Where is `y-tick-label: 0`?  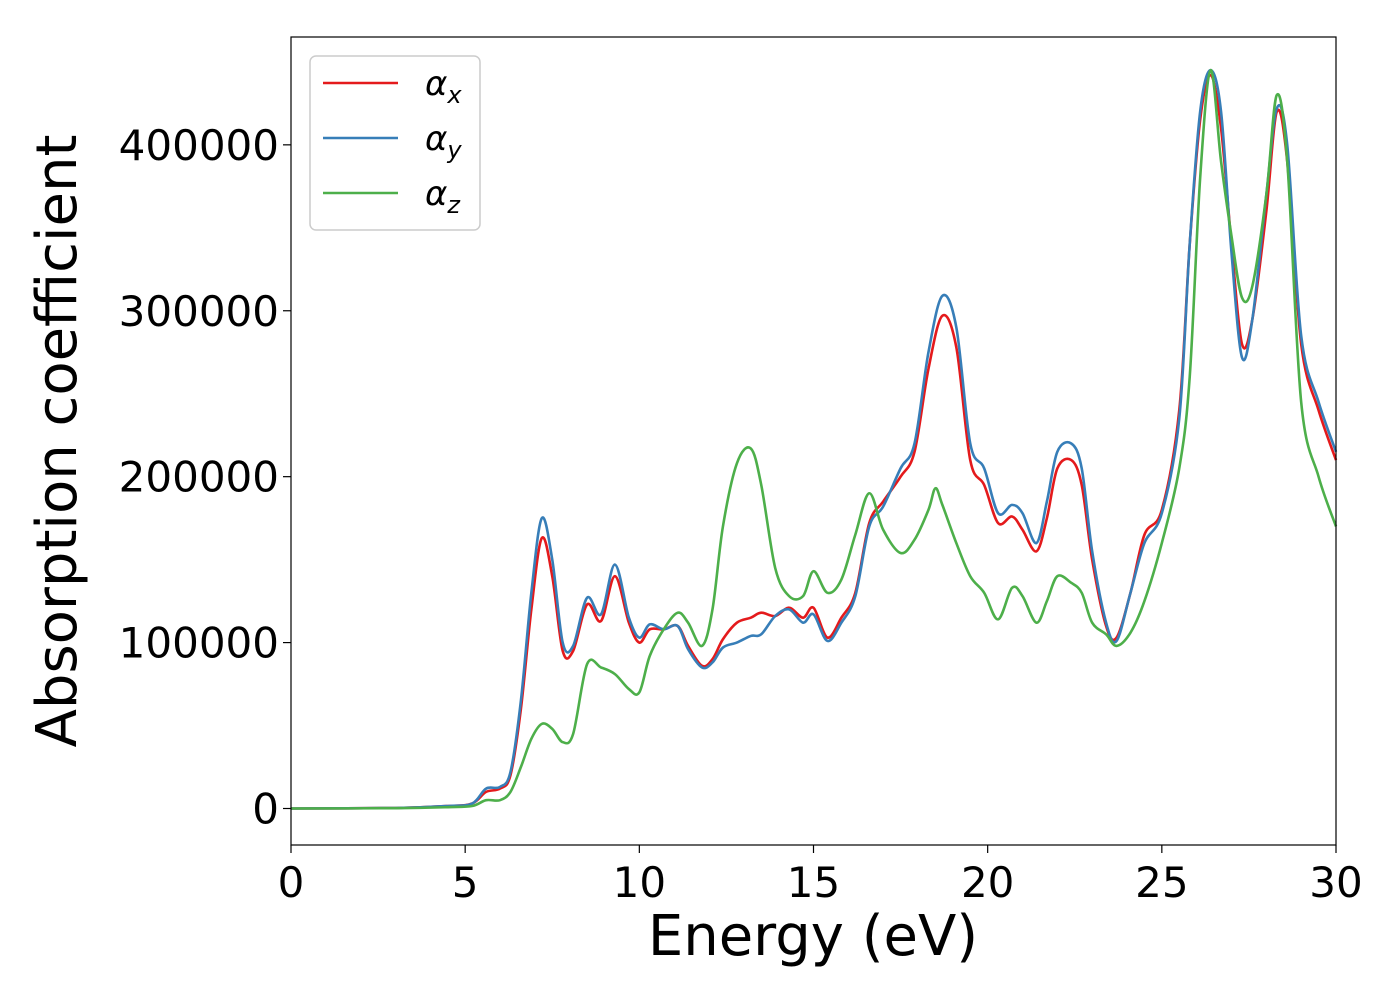
y-tick-label: 0 is located at coordinates (265, 808).